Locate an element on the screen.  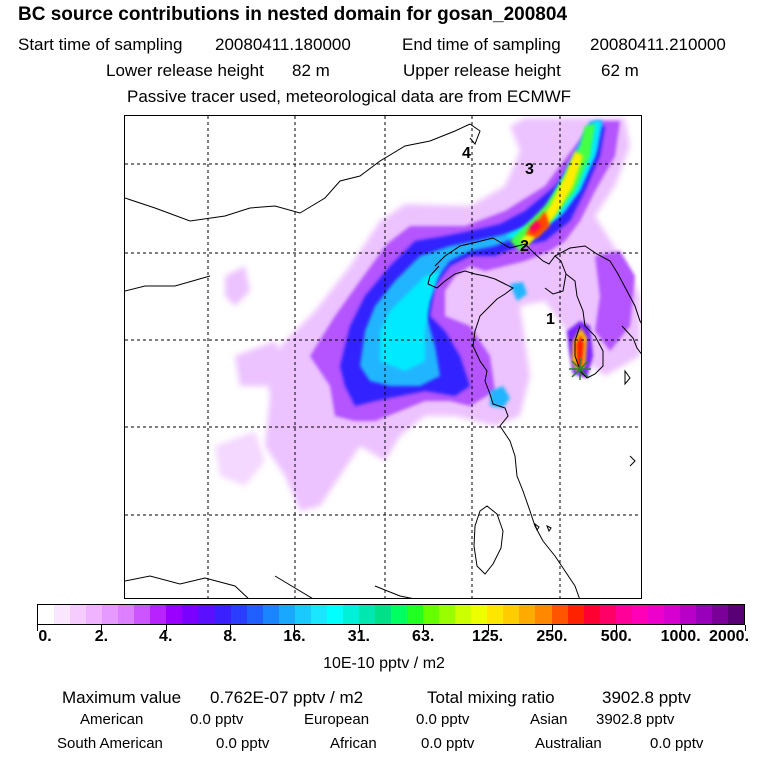
colorbar-tick-label: 16. is located at coordinates (294, 636).